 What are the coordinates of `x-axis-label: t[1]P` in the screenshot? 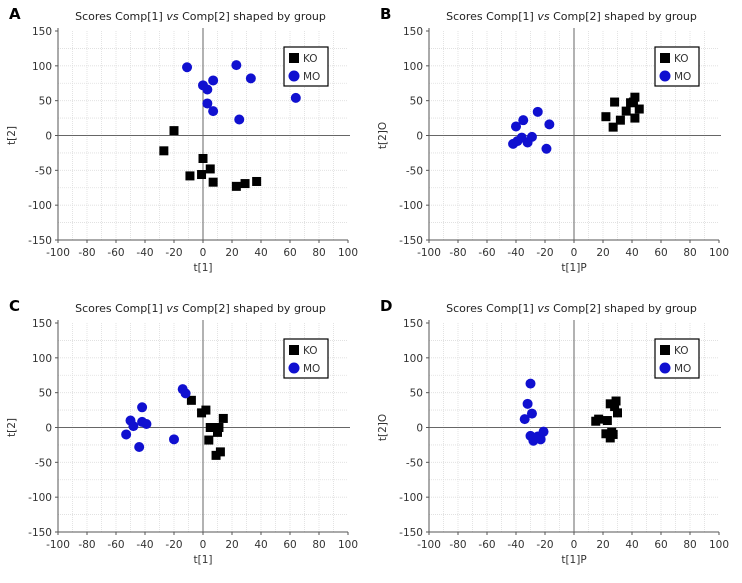 It's located at (573, 268).